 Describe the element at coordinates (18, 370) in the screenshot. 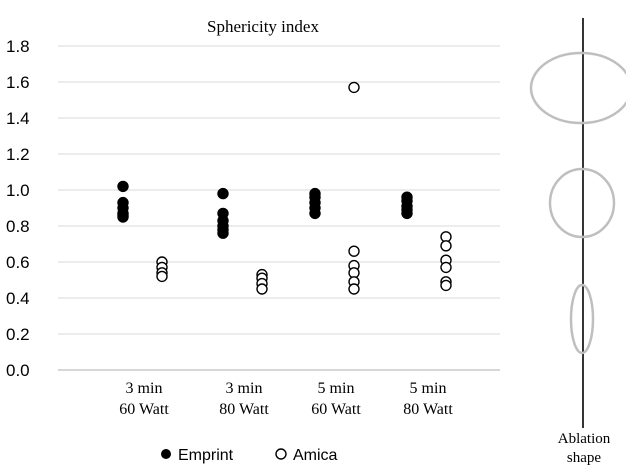

I see `y-tick-label: 0.0` at that location.